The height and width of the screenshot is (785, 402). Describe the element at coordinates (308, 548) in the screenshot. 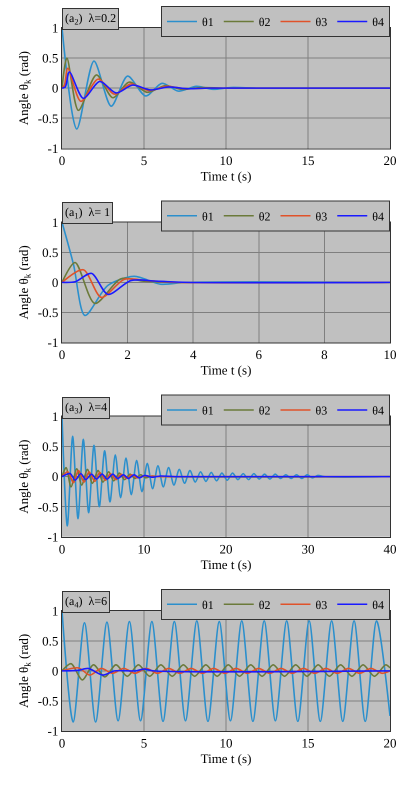

I see `x-tick-label: 30` at that location.